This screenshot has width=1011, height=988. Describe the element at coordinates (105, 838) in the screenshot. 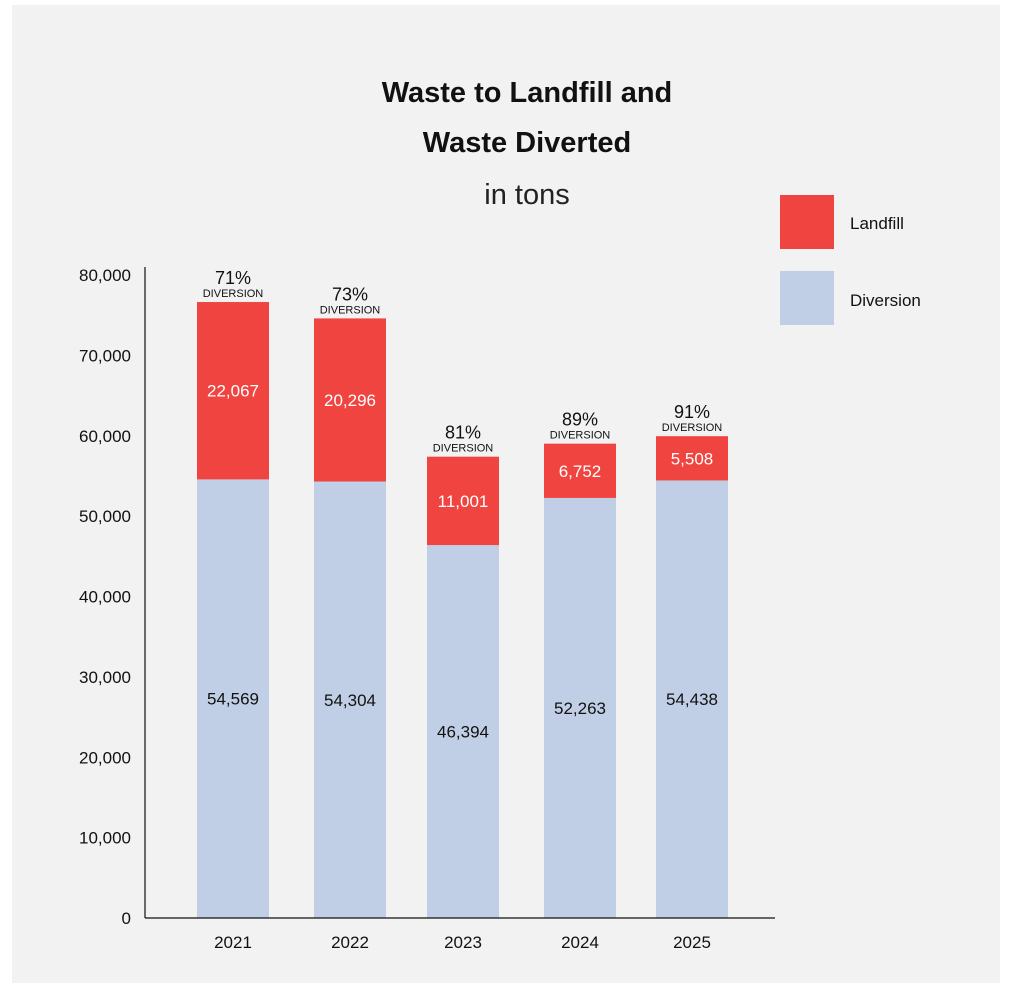

I see `y-tick-label: 10,000` at that location.